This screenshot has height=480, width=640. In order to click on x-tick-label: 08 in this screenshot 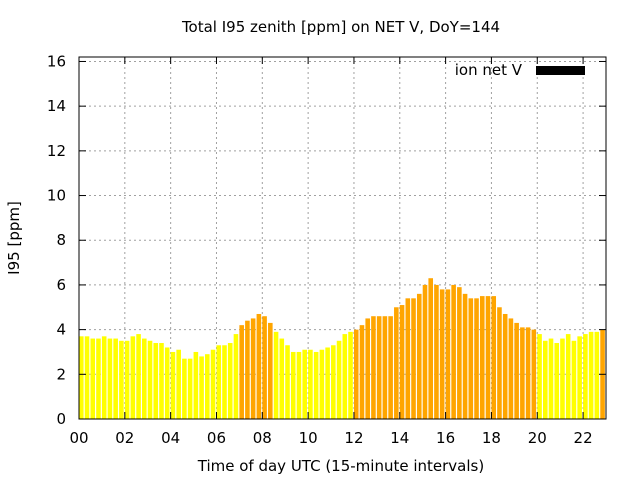, I will do `click(262, 438)`.